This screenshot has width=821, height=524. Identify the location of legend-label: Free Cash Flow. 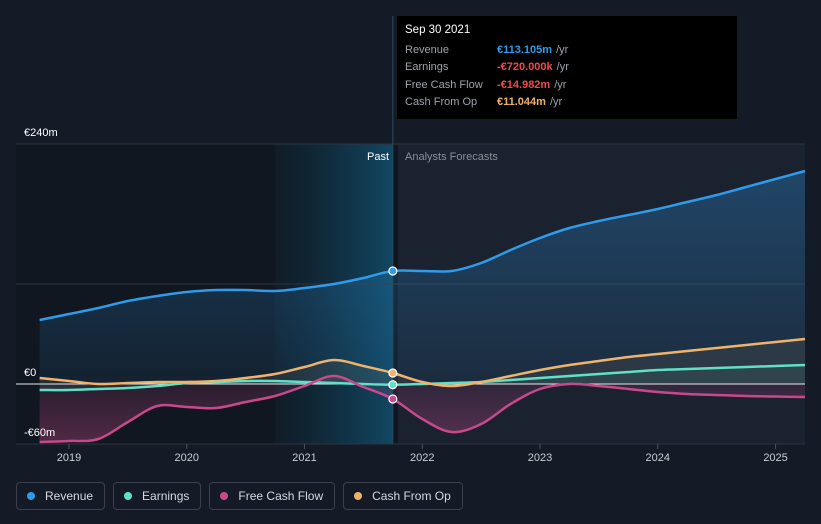
(281, 496).